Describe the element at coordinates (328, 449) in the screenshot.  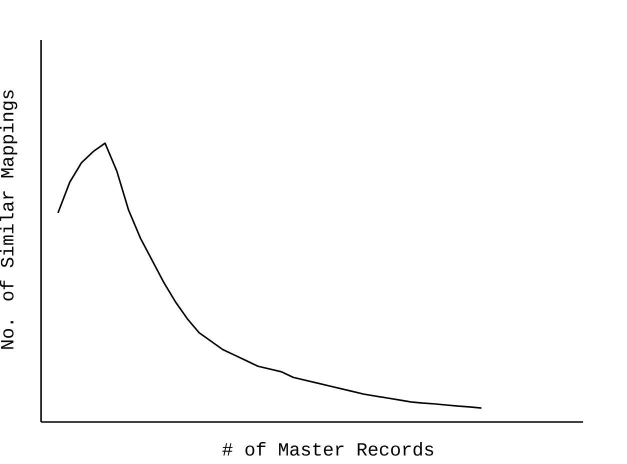
I see `x-axis-title: # of Master Records` at that location.